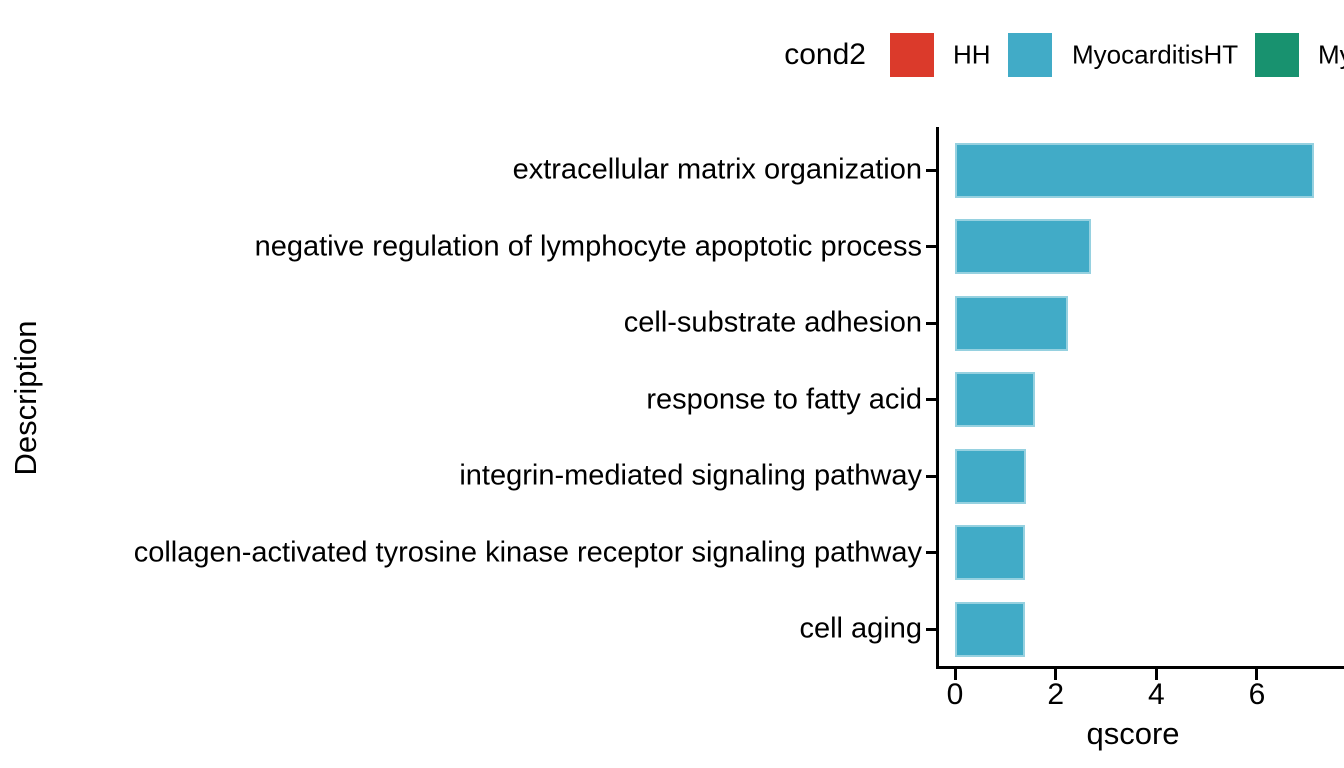 The image size is (1344, 768). Describe the element at coordinates (912, 55) in the screenshot. I see `legend-swatch-hh` at that location.